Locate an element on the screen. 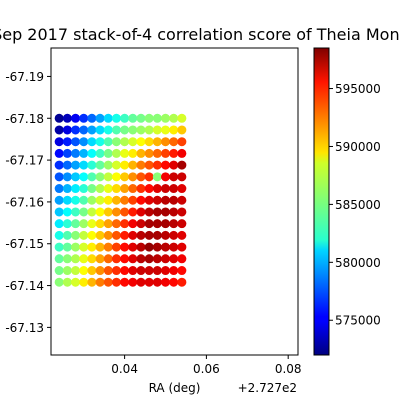  colorbar-axis: 575000 580000 585000 590000 595000 is located at coordinates (355, 205).